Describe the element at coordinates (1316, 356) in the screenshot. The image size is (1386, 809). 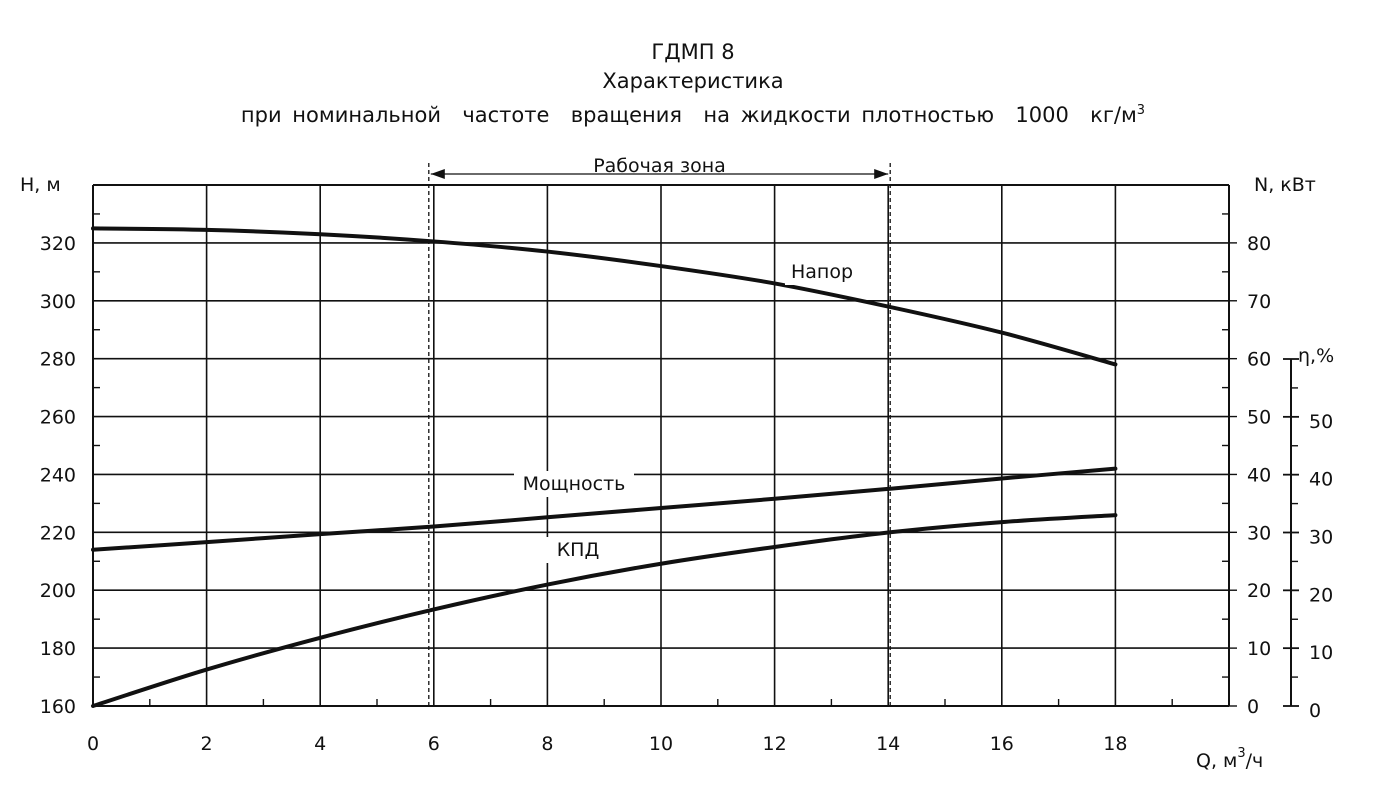
I see `eta-axis-label: η,%` at that location.